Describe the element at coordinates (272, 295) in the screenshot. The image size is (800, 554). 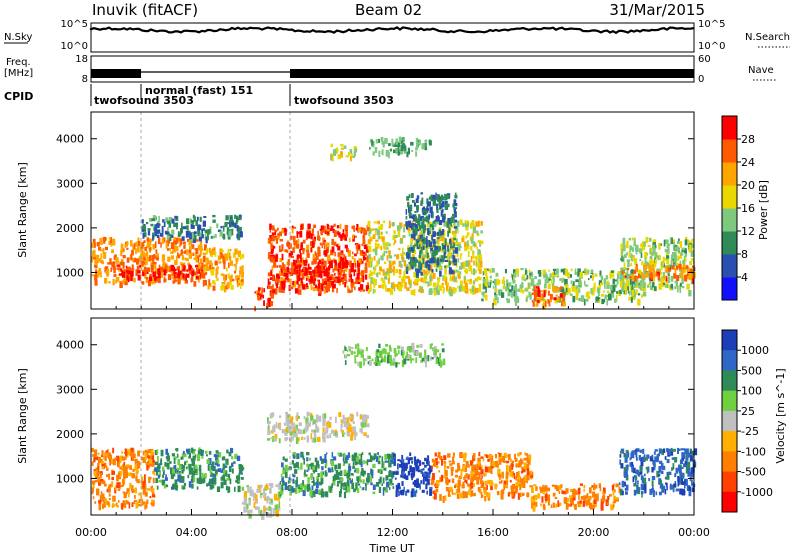
I see `power-cell-r4` at that location.